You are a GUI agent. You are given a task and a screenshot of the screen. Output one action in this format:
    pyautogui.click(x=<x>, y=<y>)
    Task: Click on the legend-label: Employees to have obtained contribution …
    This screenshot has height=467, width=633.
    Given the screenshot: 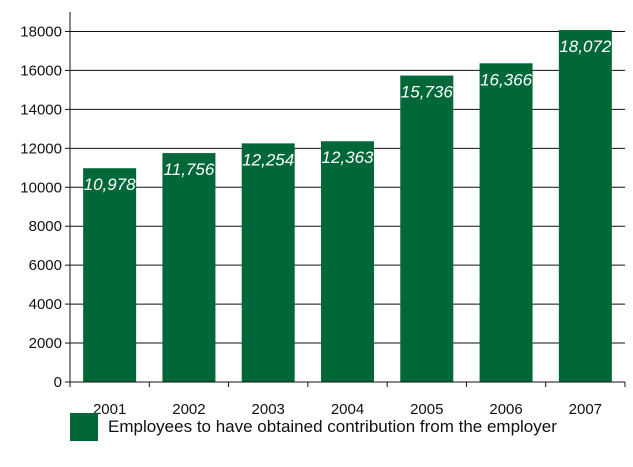 What is the action you would take?
    pyautogui.click(x=332, y=426)
    